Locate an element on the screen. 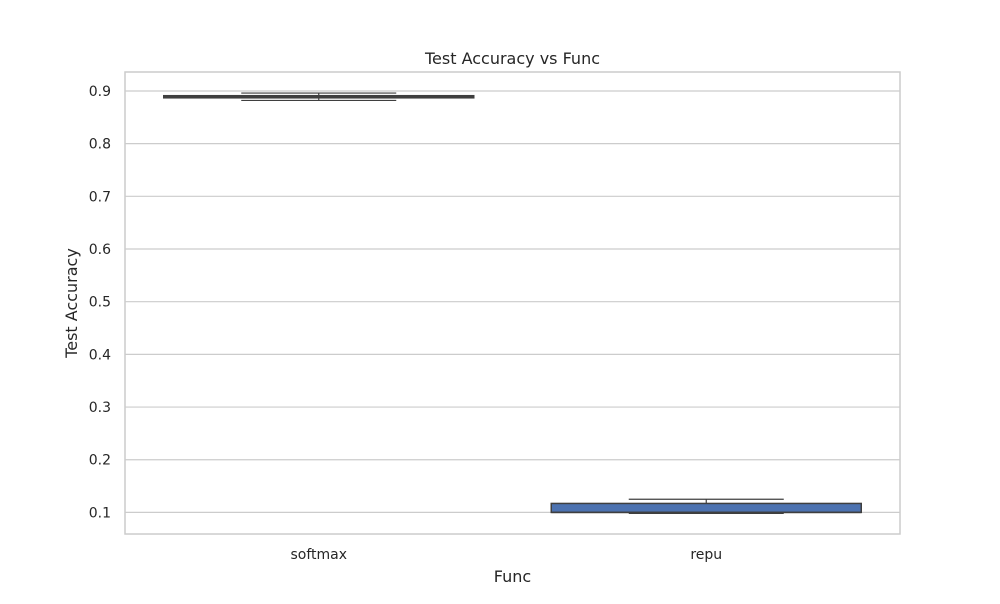  x-tick-label: softmax is located at coordinates (318, 555).